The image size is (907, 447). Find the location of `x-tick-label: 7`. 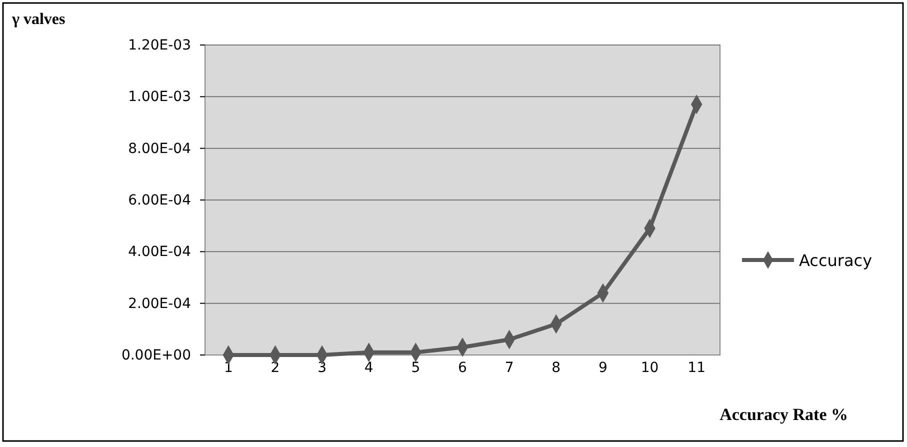

x-tick-label: 7 is located at coordinates (509, 368).